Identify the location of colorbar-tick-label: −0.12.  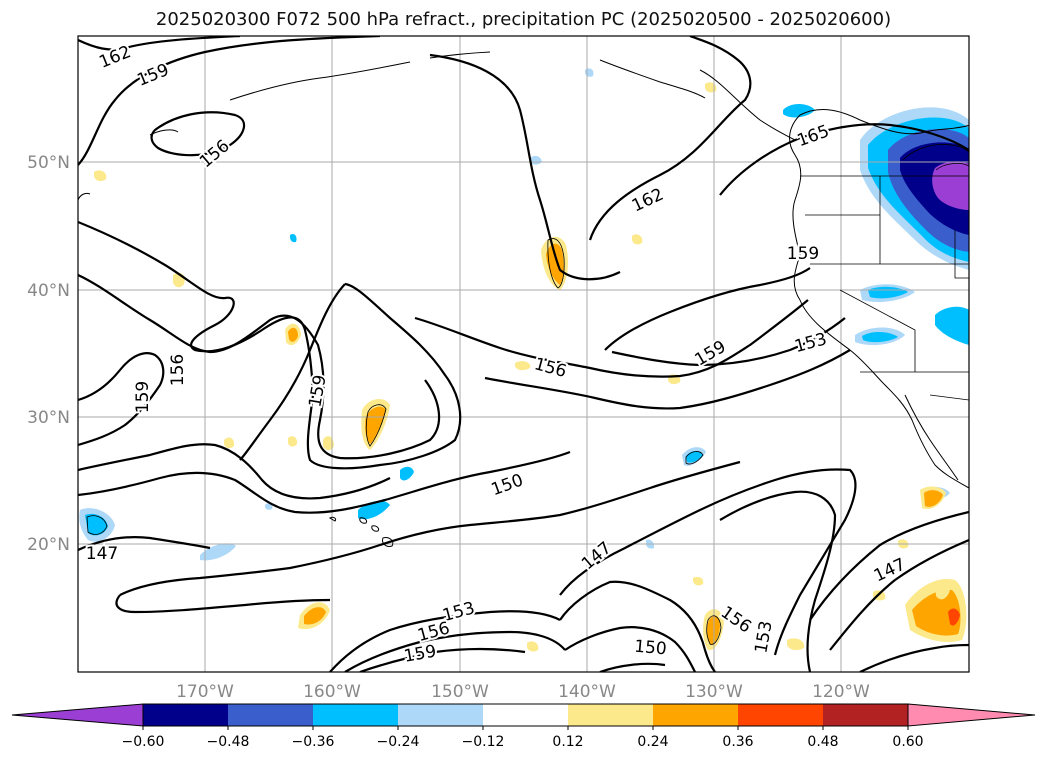
(483, 742).